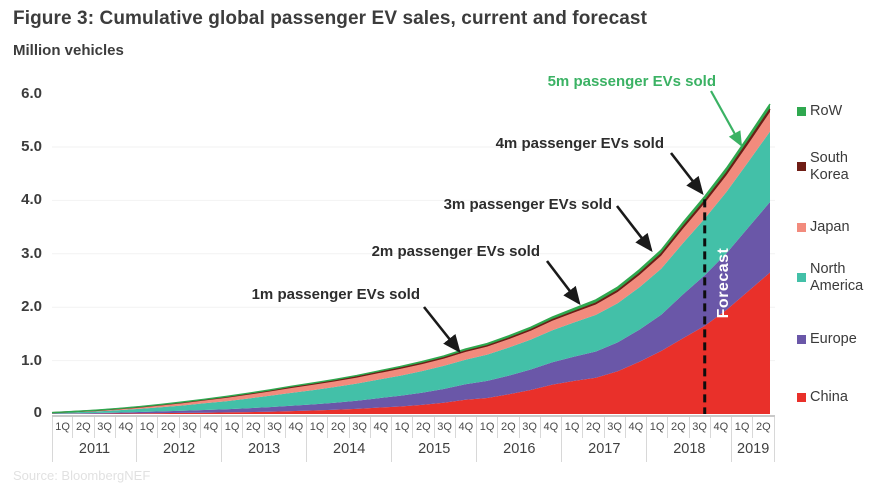  I want to click on legend-item-china: China, so click(837, 397).